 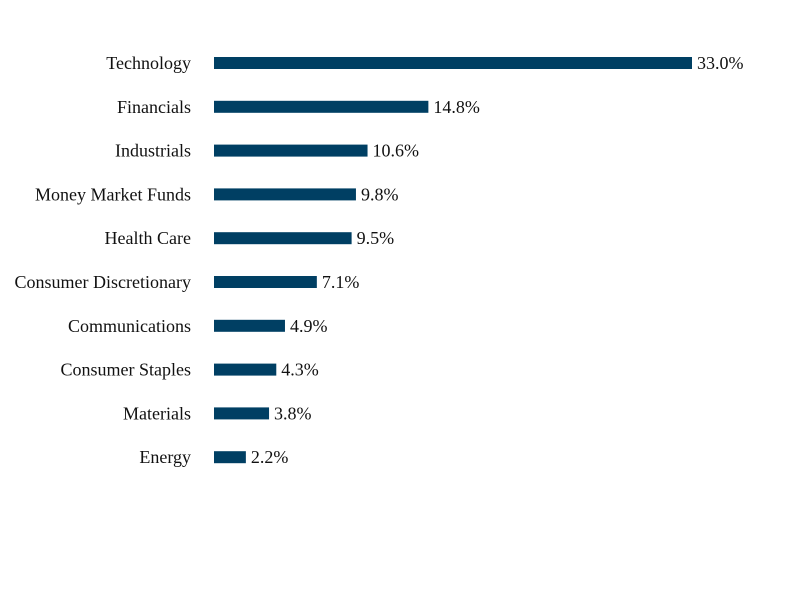 I want to click on value-label-money-market-funds: 9.8%, so click(x=380, y=194).